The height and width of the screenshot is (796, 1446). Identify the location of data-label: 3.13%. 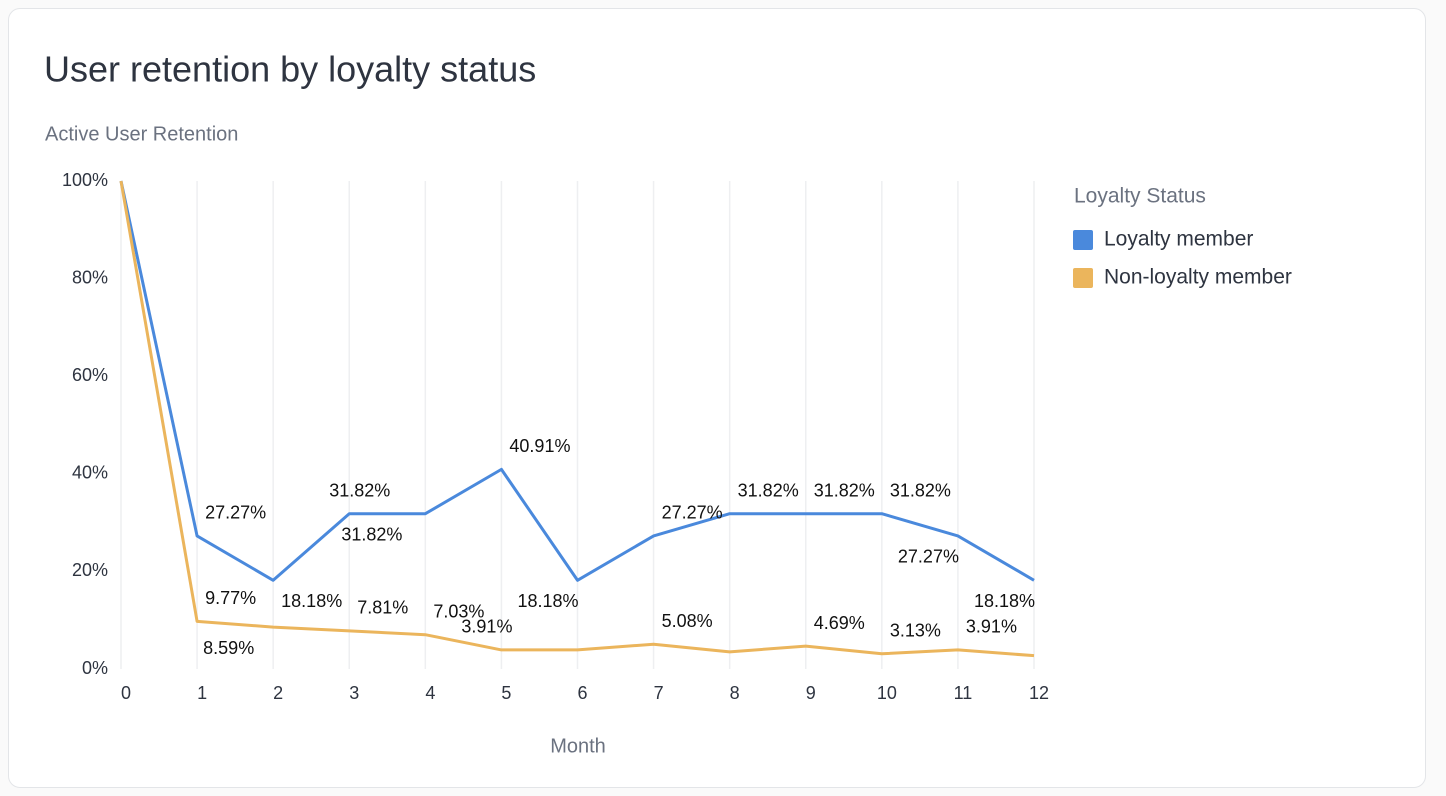
(915, 630).